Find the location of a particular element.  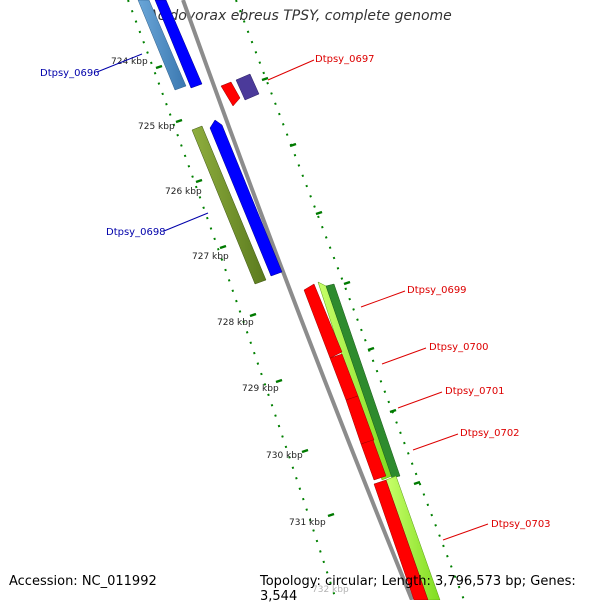

tick-label: 728 kbp is located at coordinates (235, 323).